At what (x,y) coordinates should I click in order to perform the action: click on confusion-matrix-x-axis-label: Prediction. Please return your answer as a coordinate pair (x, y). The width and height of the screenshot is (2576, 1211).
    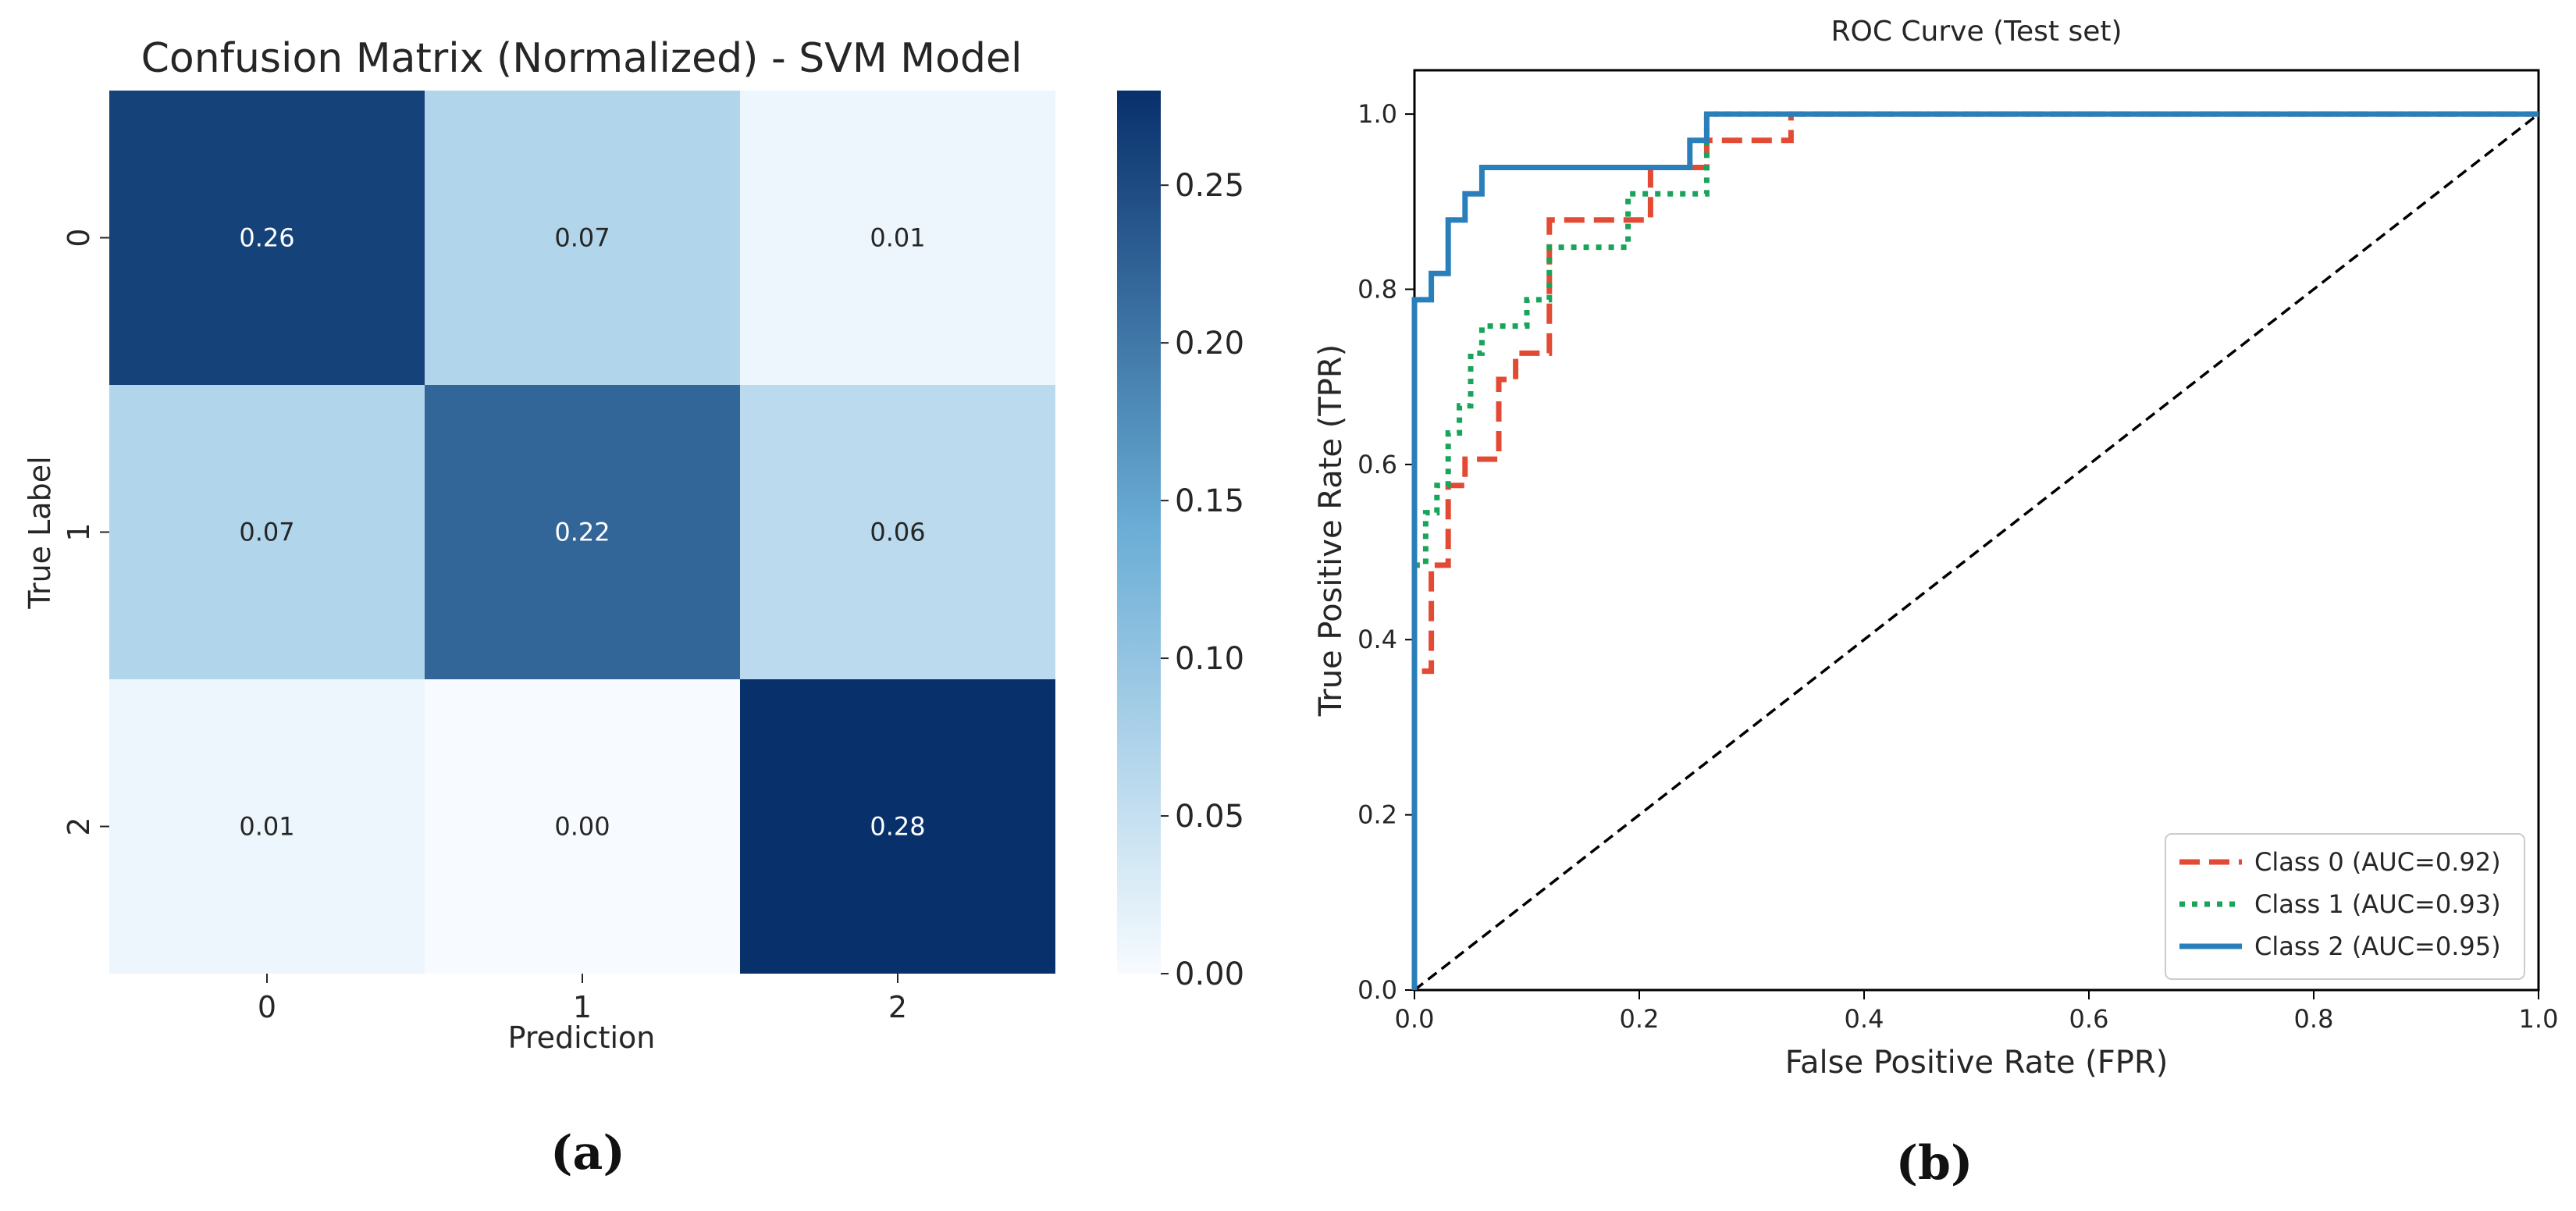
    Looking at the image, I should click on (582, 1037).